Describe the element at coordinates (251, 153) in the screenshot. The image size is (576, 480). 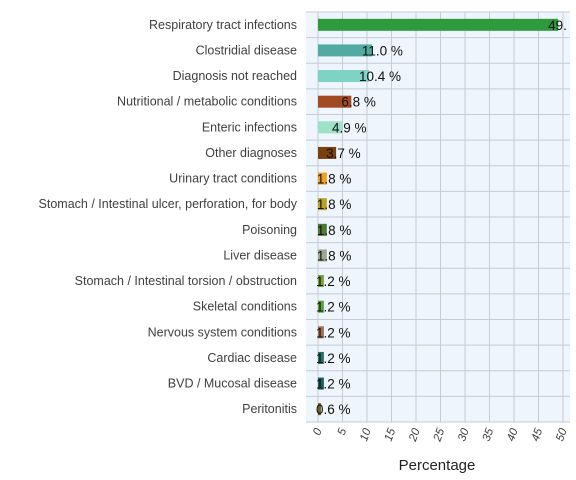
I see `category-label: Other diagnoses` at that location.